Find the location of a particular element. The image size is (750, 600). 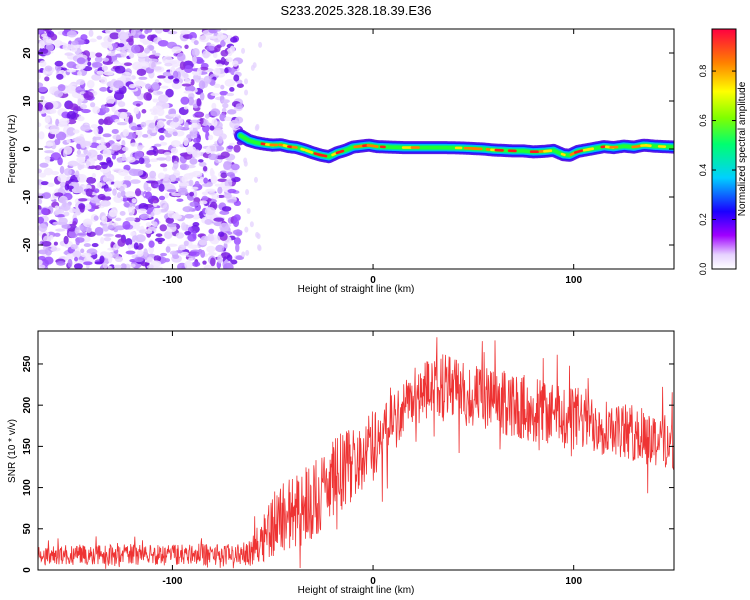

y-tick-label: 150 is located at coordinates (27, 446).